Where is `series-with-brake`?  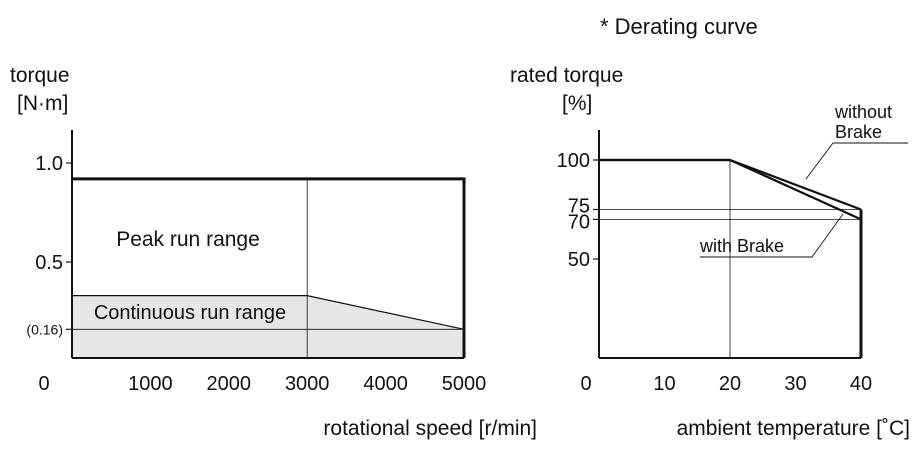
series-with-brake is located at coordinates (730, 189).